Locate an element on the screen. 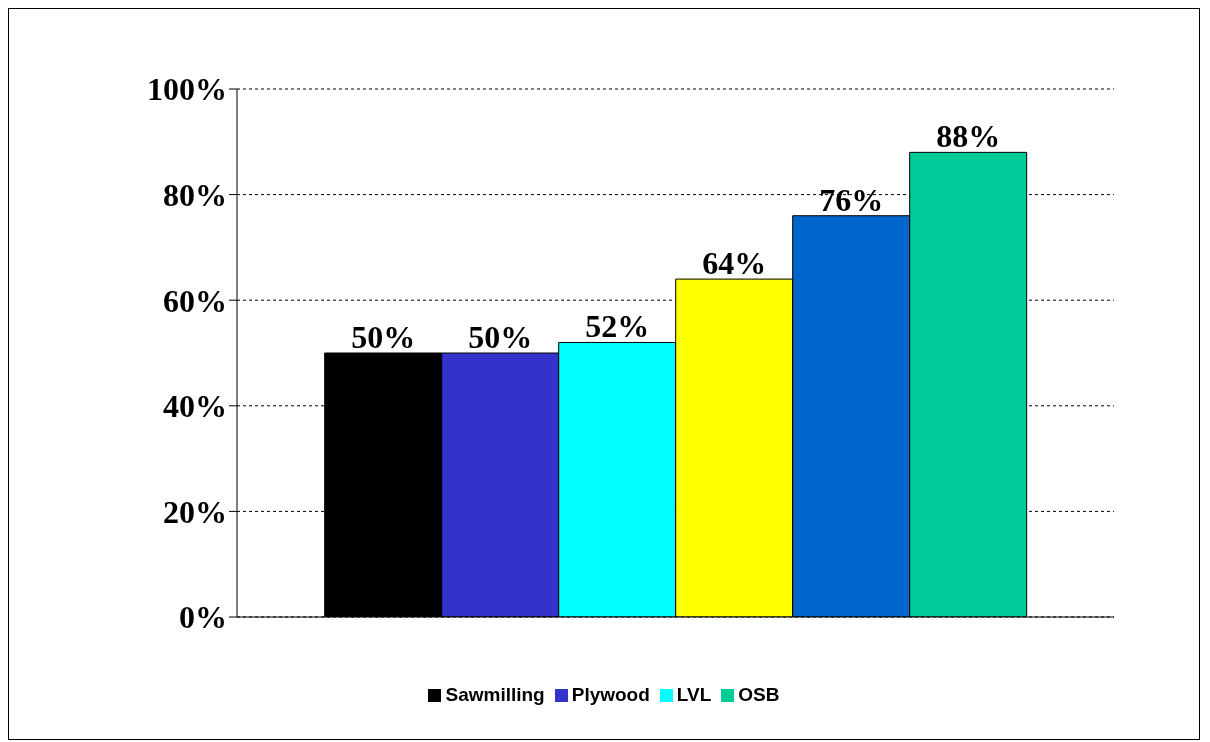  data-label: 88% is located at coordinates (968, 136).